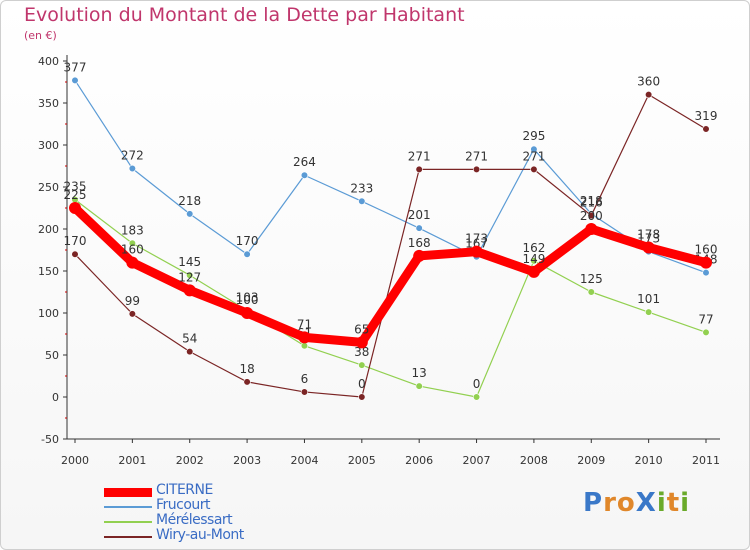 The height and width of the screenshot is (550, 750). What do you see at coordinates (534, 460) in the screenshot?
I see `x-tick-label: 2008` at bounding box center [534, 460].